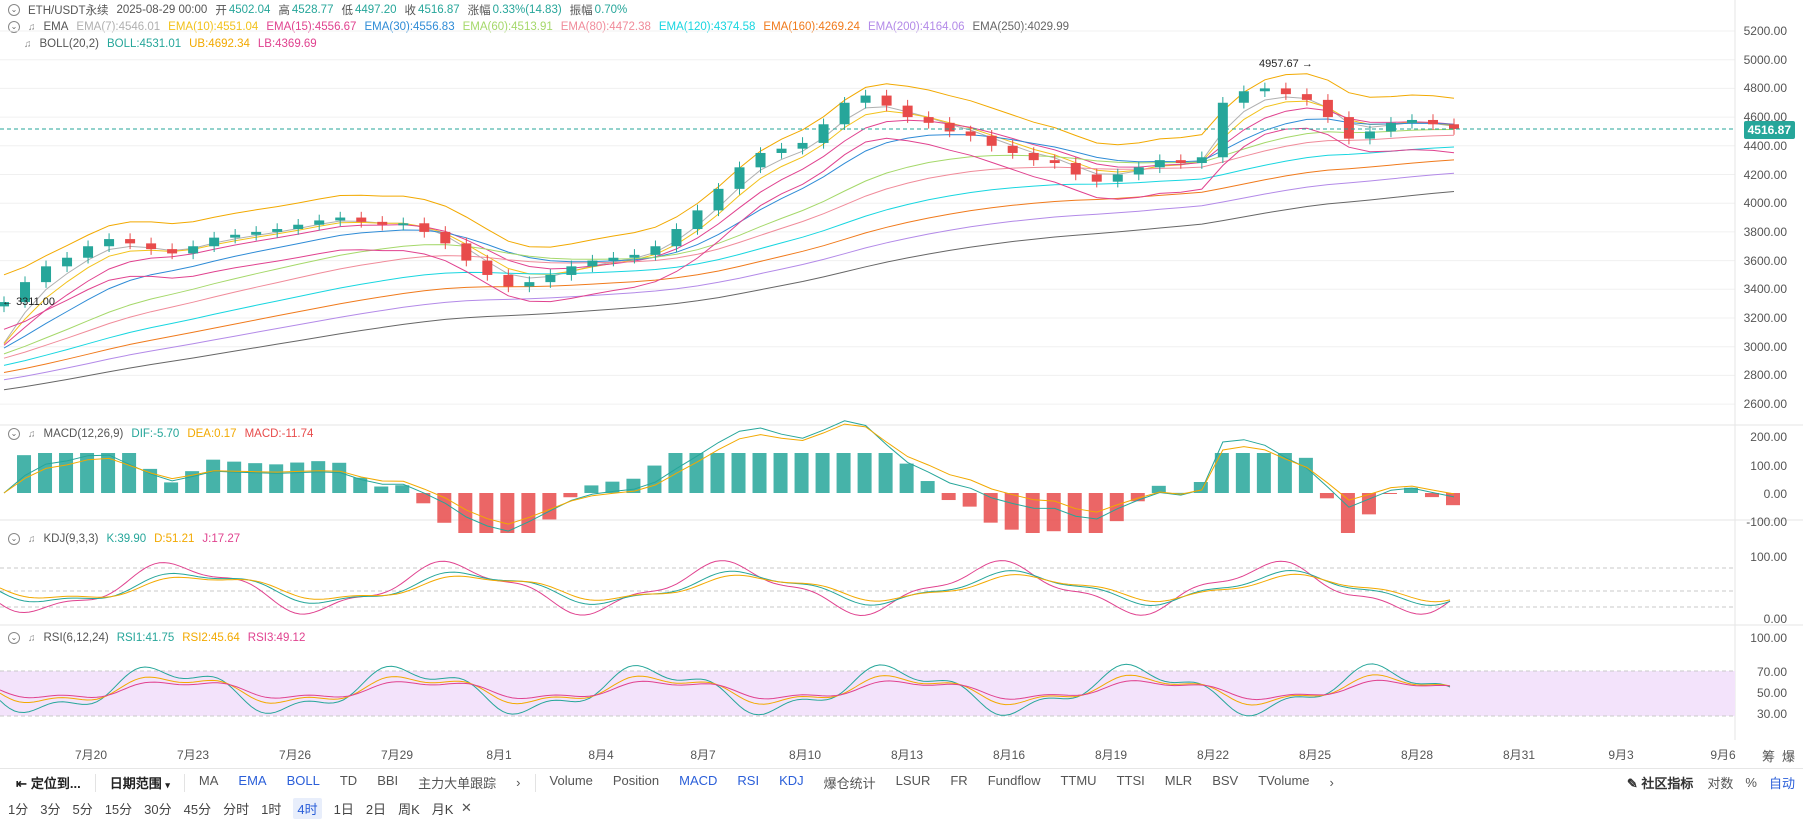 Image resolution: width=1803 pixels, height=819 pixels. Describe the element at coordinates (1765, 203) in the screenshot. I see `price-axis-tick: 4000.00` at that location.